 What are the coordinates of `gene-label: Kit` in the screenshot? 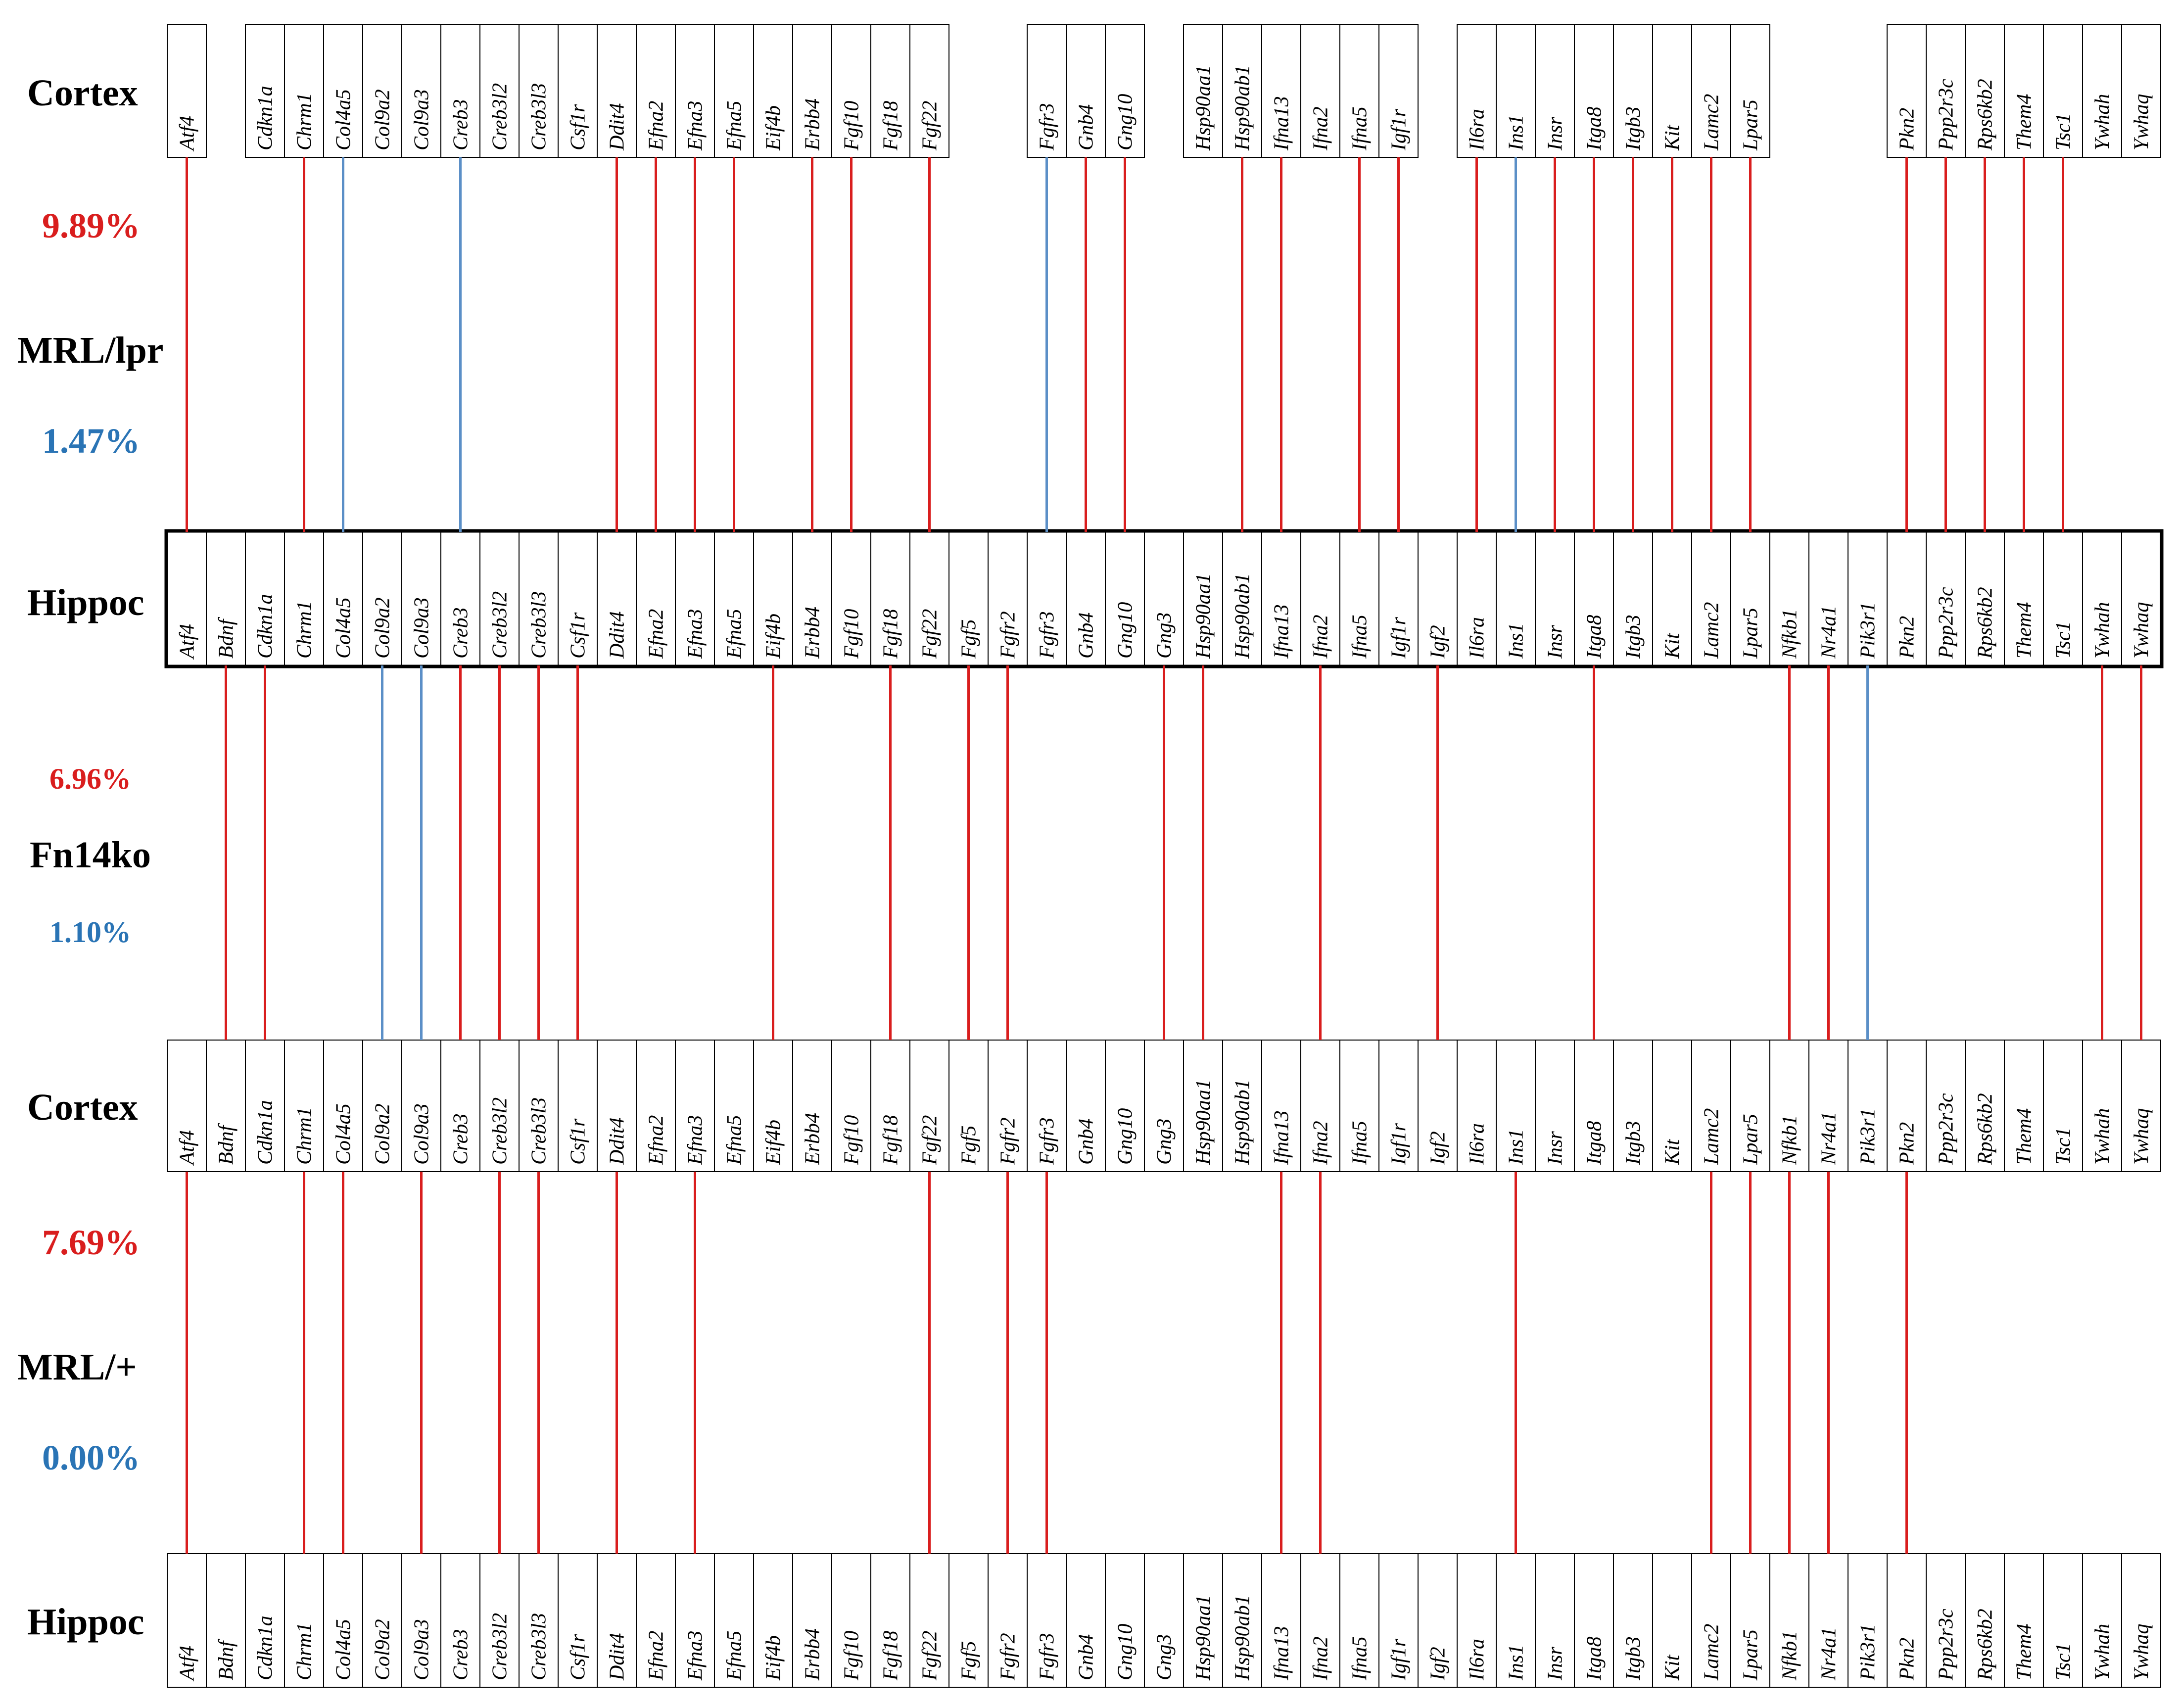 It's located at (1672, 1667).